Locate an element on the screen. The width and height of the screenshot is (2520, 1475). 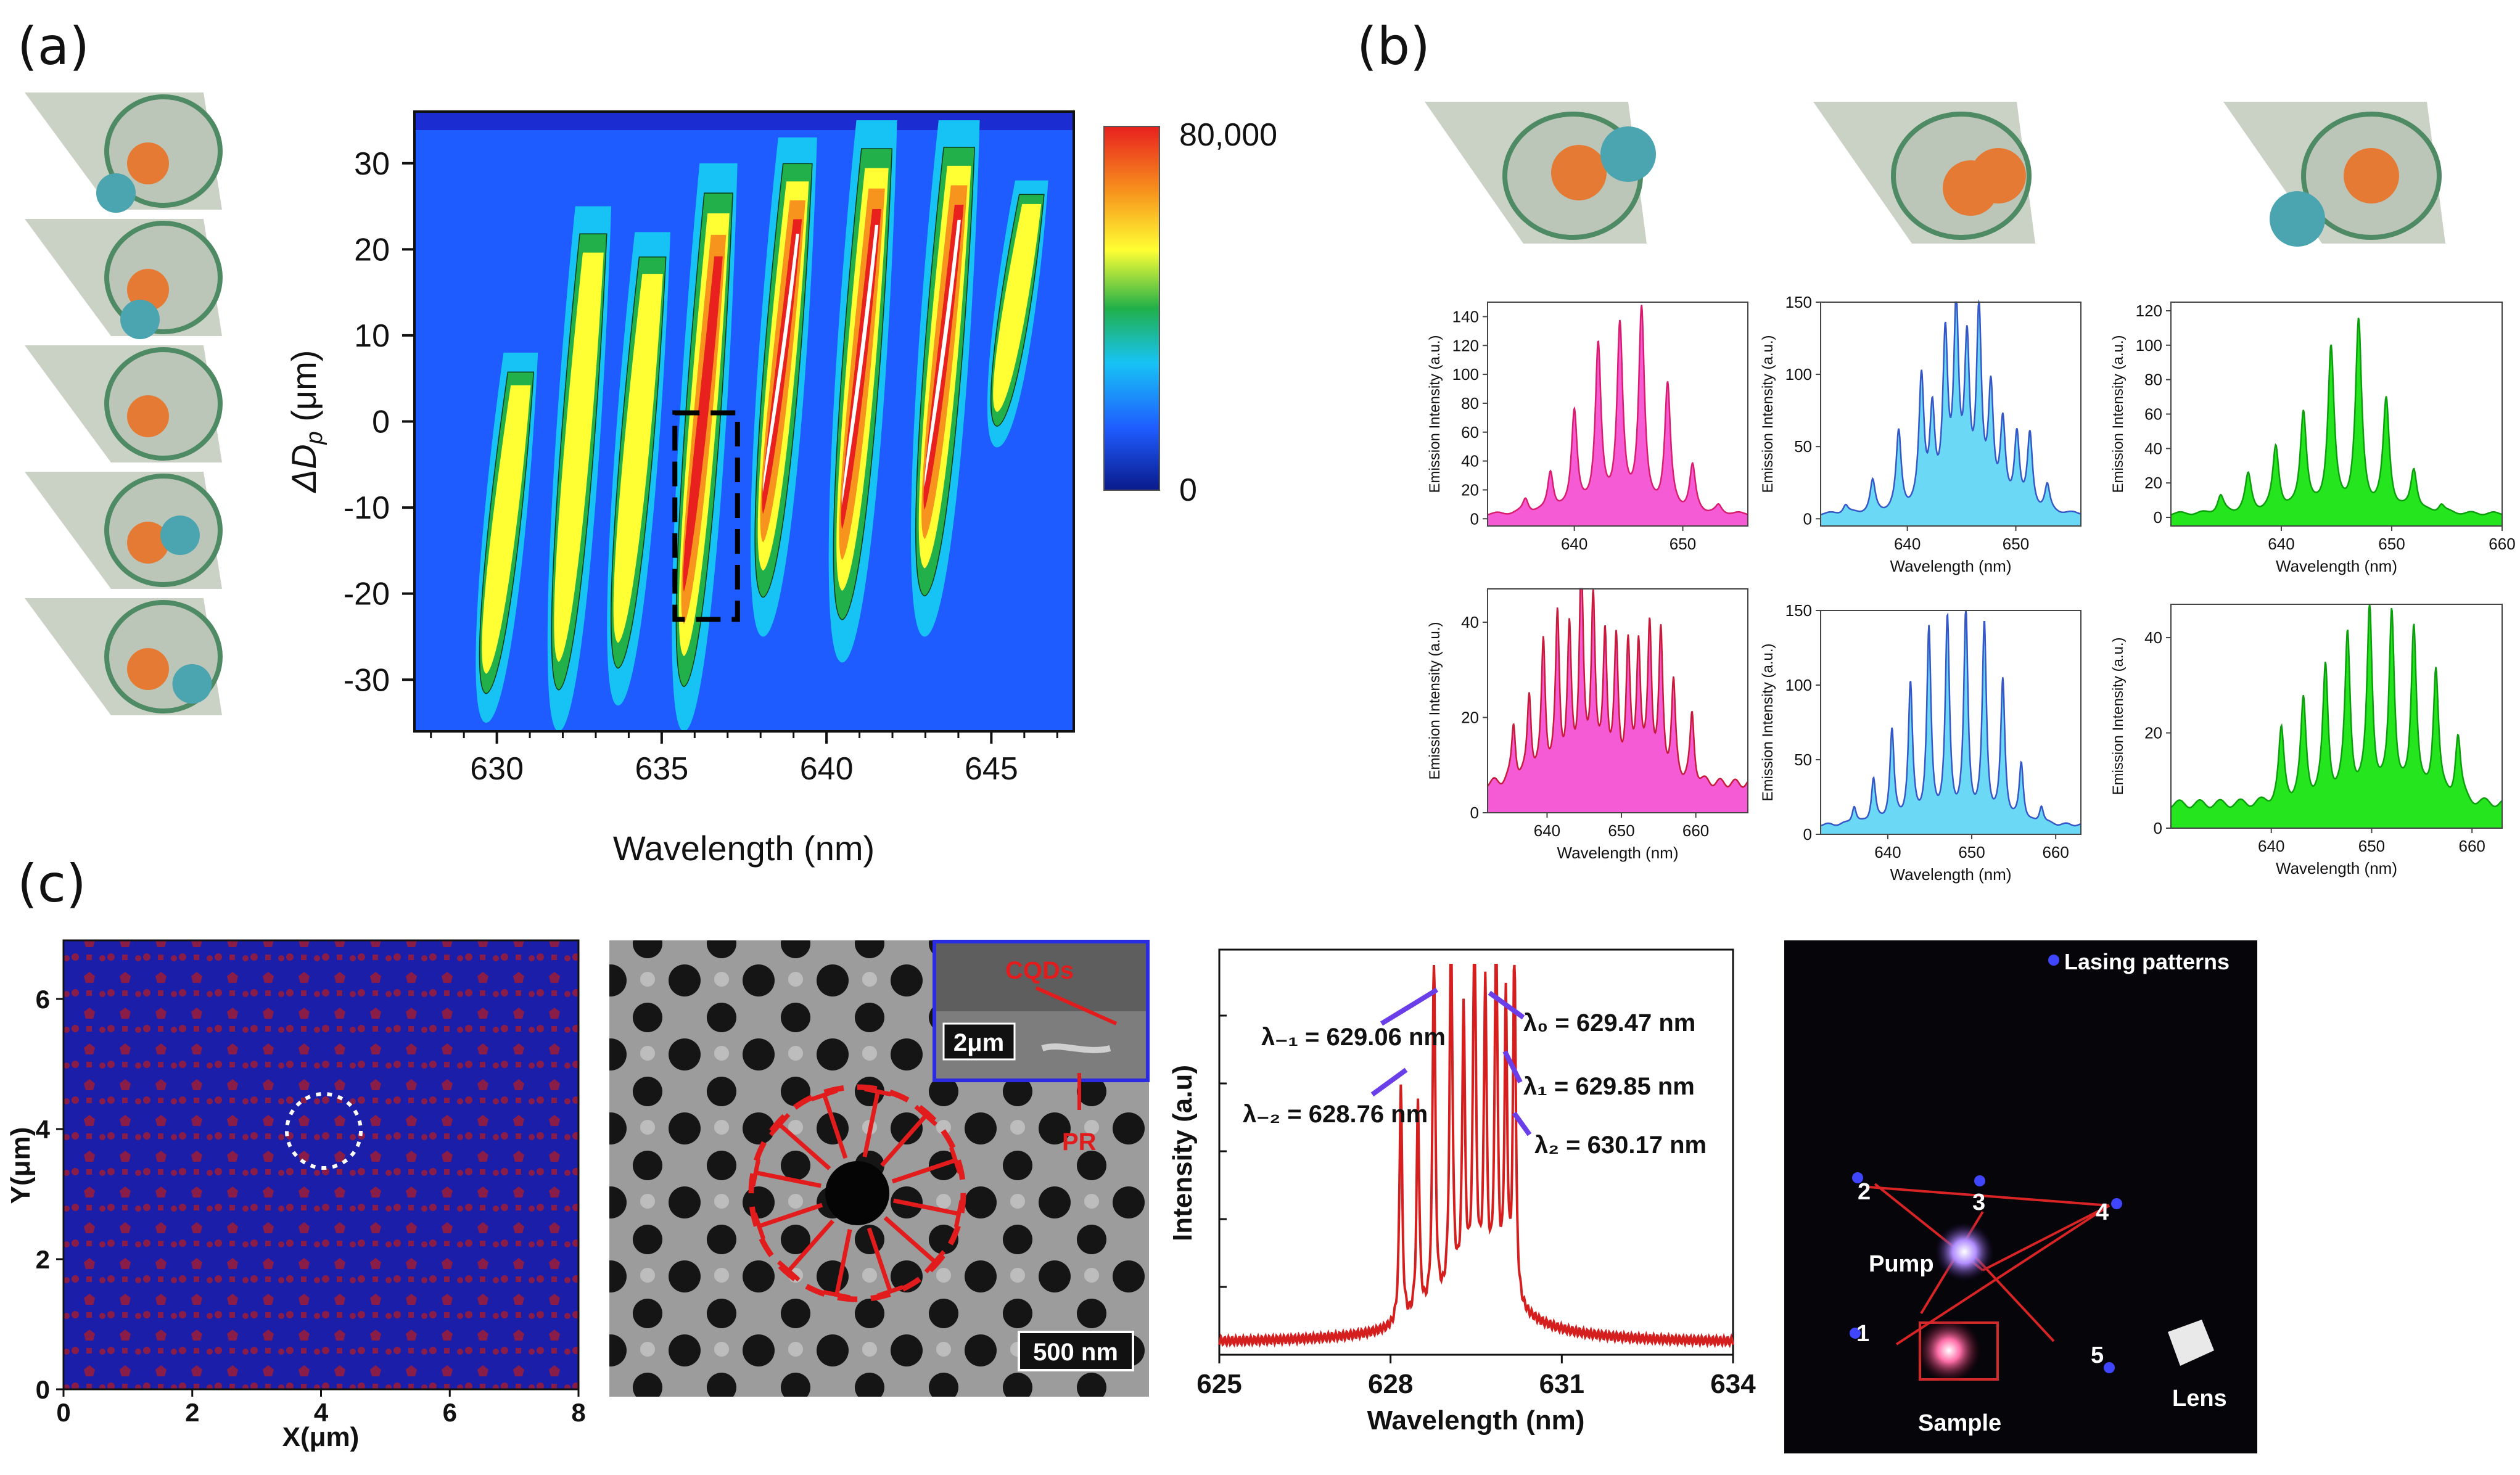
quasicrystal-pattern-plot: 0 2 4 6 8 0 2 4 6 X(μm) Y(μm) is located at coordinates (296, 1195).